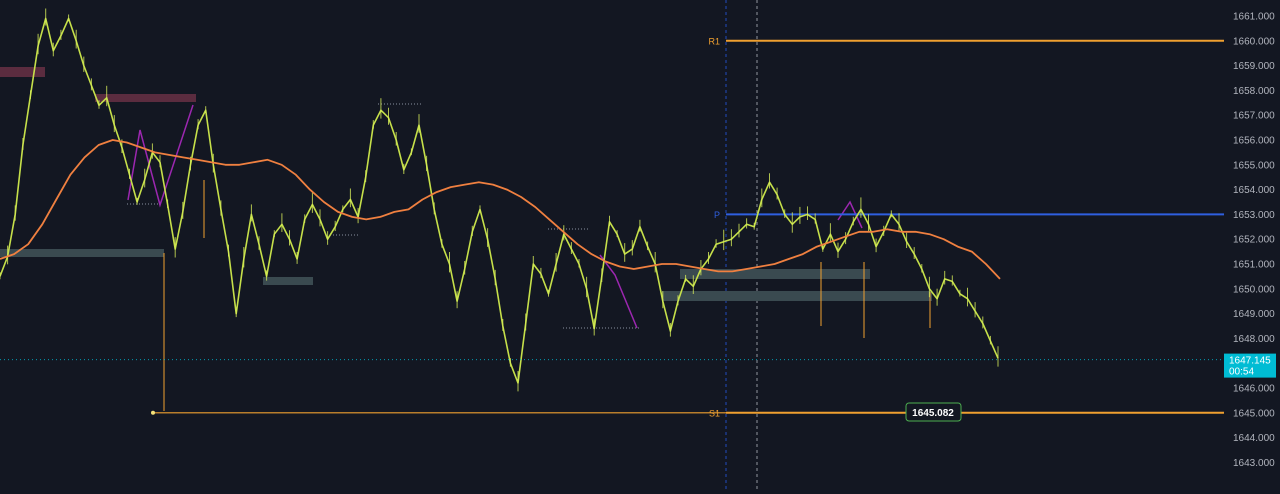 The width and height of the screenshot is (1280, 494). What do you see at coordinates (1254, 438) in the screenshot?
I see `price-tick-label: 1644.000` at bounding box center [1254, 438].